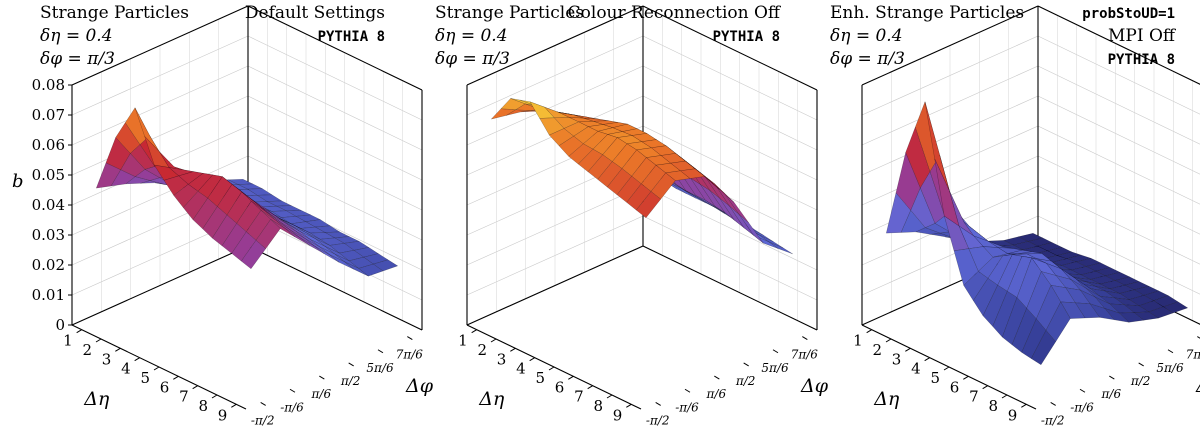  Describe the element at coordinates (48, 235) in the screenshot. I see `z-tick-label: 0.03` at that location.